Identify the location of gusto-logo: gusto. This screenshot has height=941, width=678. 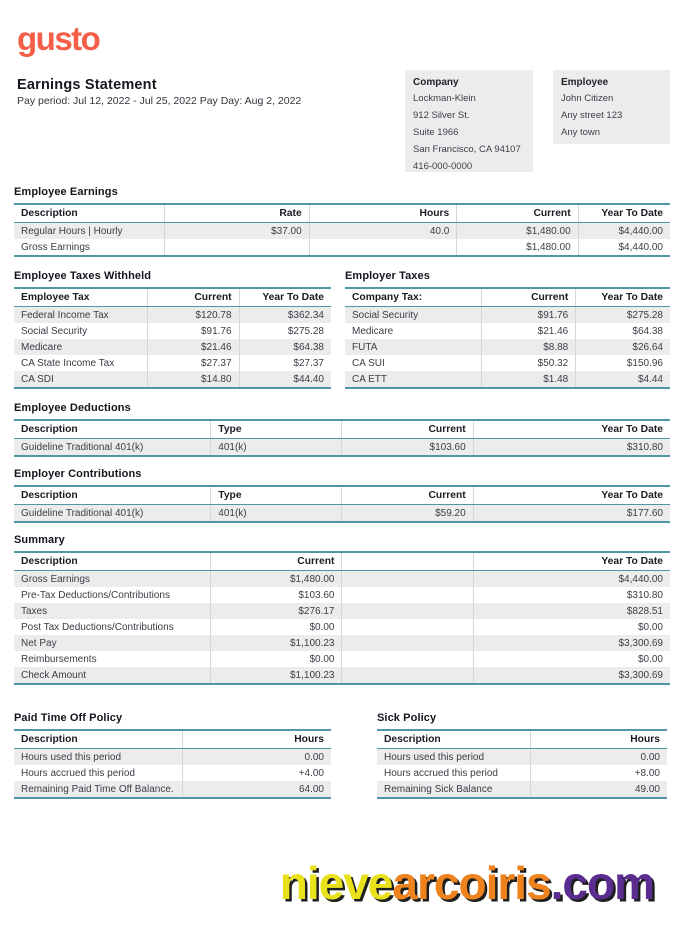
(59, 38).